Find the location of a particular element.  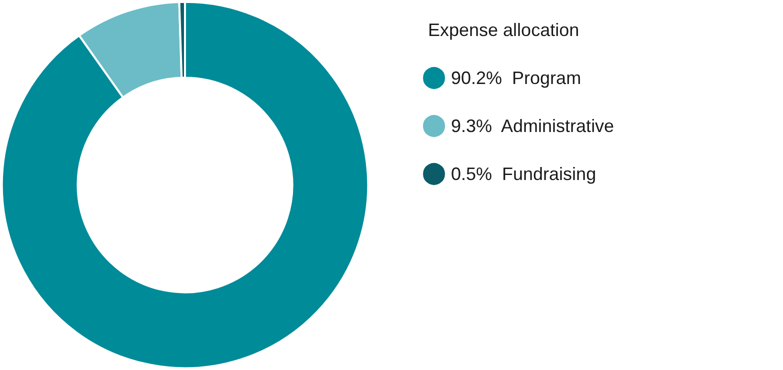

legend-label: 0.5% Fundraising is located at coordinates (523, 174).